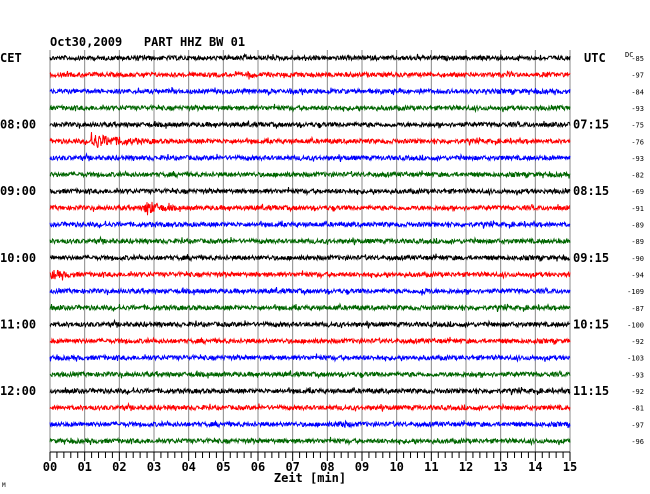 The height and width of the screenshot is (494, 650). I want to click on cet-hour-label: 09:00, so click(18, 191).